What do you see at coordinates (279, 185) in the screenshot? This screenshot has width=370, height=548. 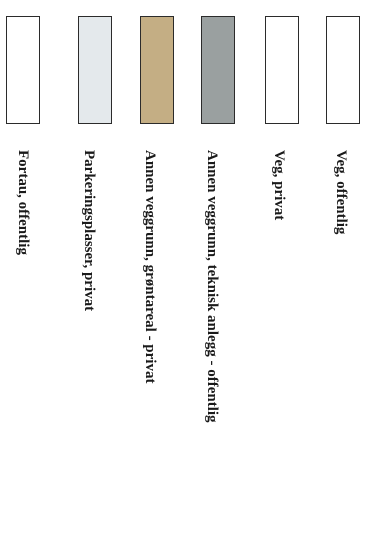 I see `label-veg-privat: Veg, privat` at bounding box center [279, 185].